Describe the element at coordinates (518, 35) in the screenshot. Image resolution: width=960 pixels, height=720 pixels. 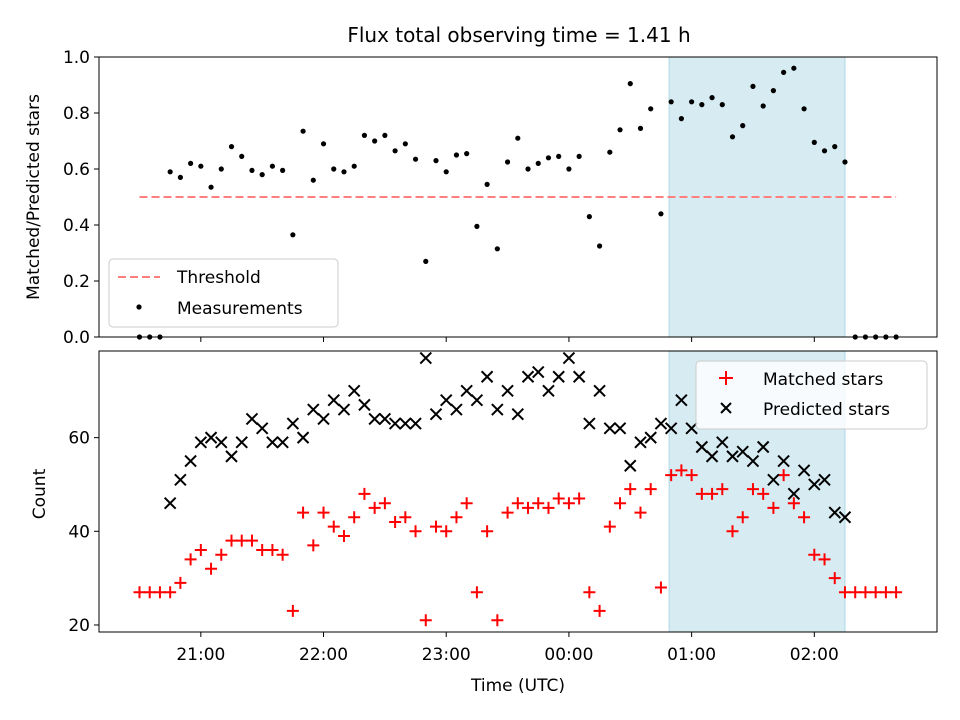
I see `chart-title: Flux total observing time = 1.41 h` at that location.